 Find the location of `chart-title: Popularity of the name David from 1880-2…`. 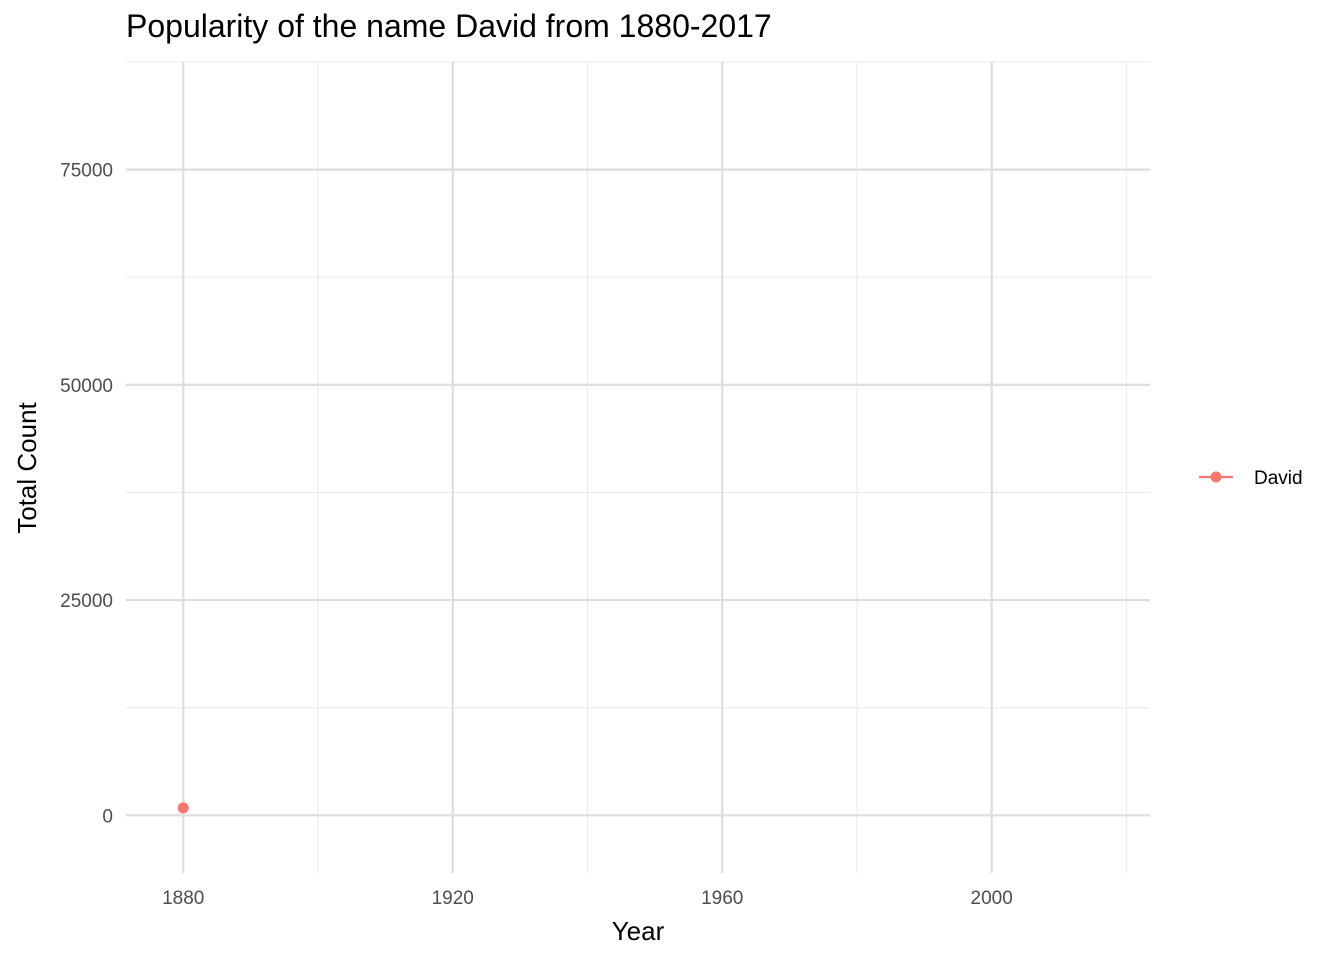

chart-title: Popularity of the name David from 1880-2… is located at coordinates (449, 26).